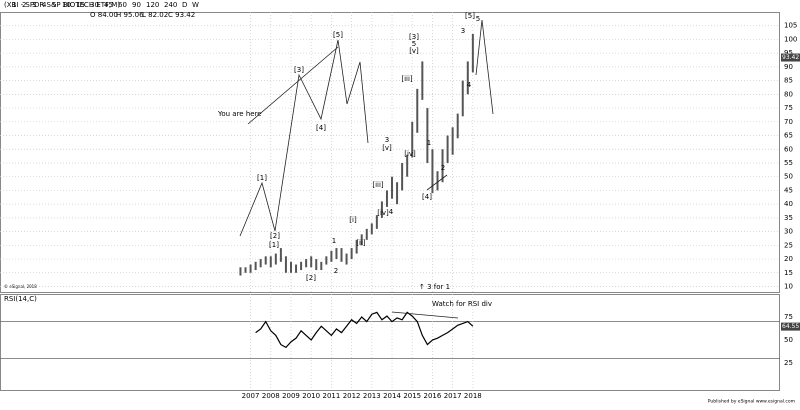  Describe the element at coordinates (251, 396) in the screenshot. I see `x-tick-label: 2007` at that location.